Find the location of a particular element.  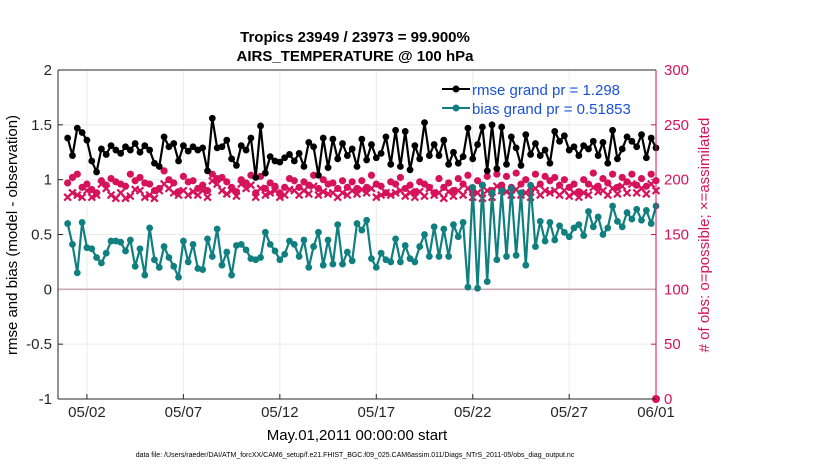

y2-tick-label: 100 is located at coordinates (676, 289).